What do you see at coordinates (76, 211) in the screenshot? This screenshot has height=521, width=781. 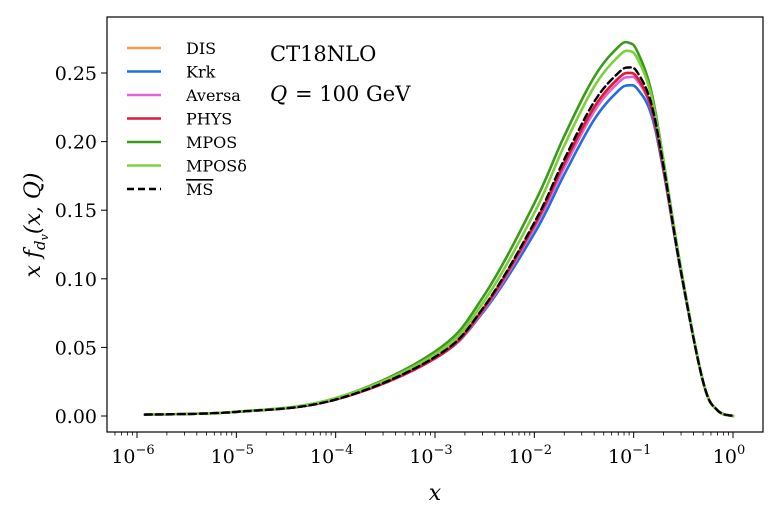 I see `y-tick-label: 0.15` at bounding box center [76, 211].